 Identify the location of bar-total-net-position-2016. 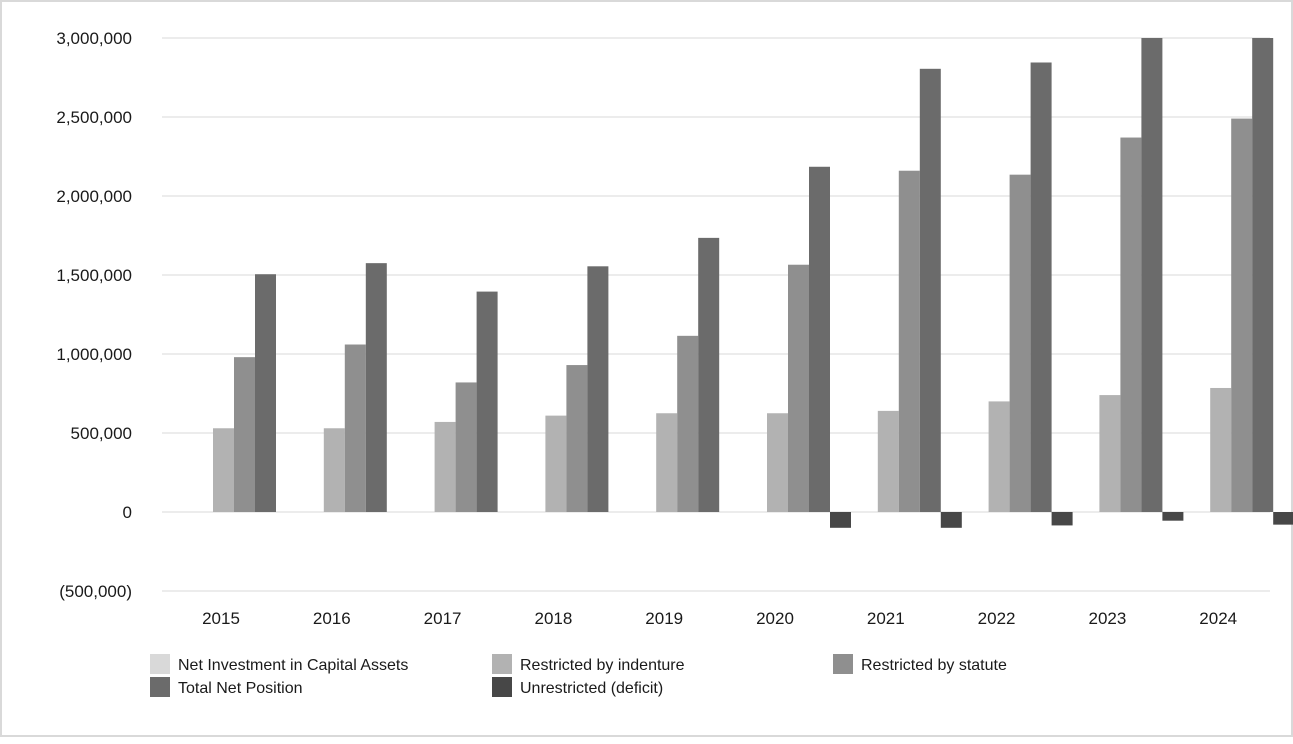
(376, 387).